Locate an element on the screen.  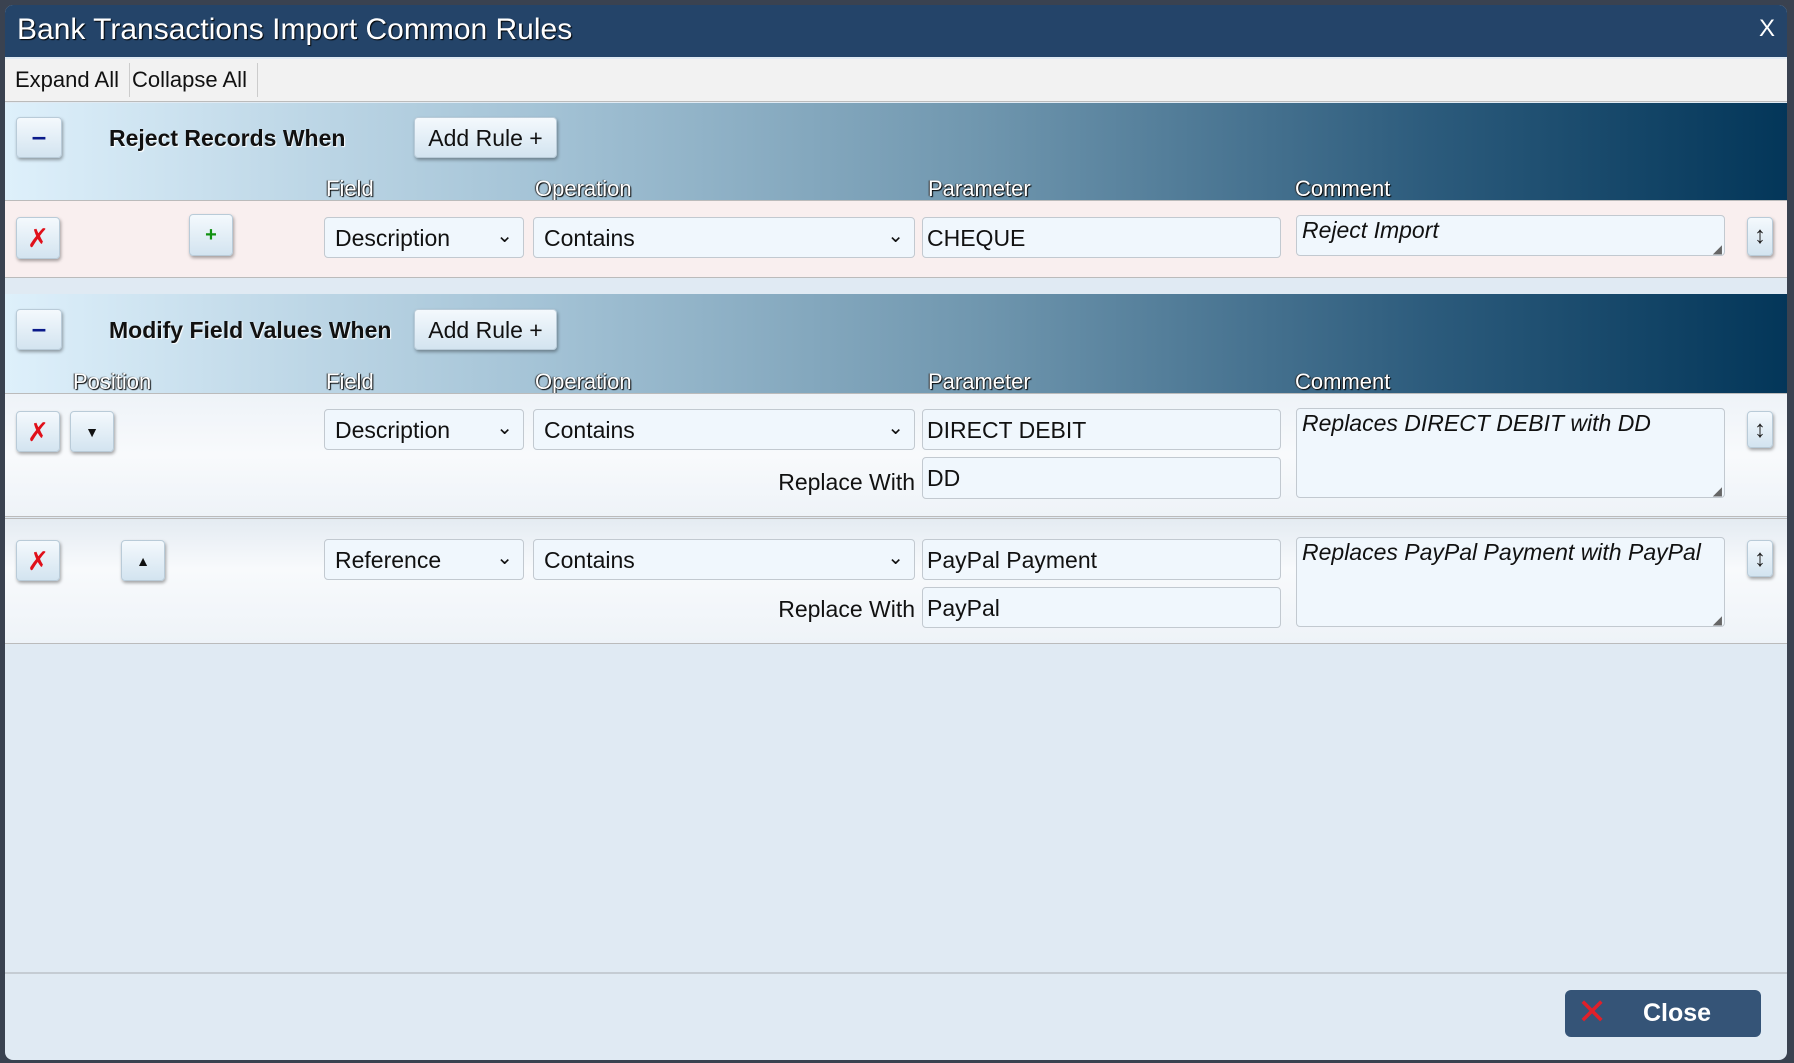
section-title: Modify Field Values When is located at coordinates (250, 330).